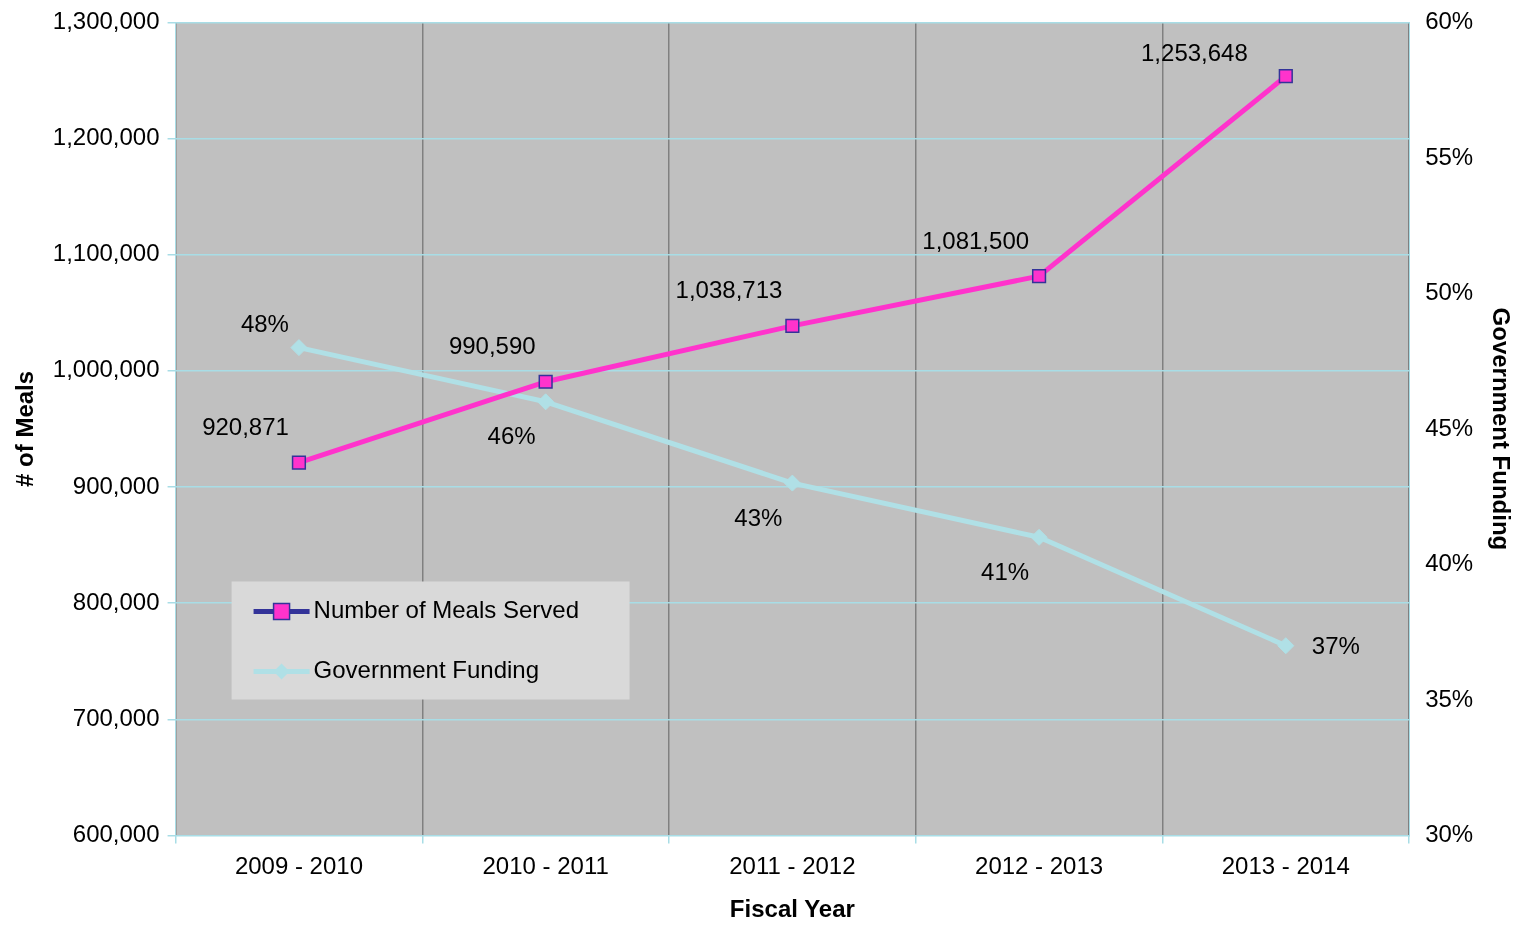 This screenshot has height=933, width=1528. Describe the element at coordinates (1335, 646) in the screenshot. I see `data-label: 37%` at that location.